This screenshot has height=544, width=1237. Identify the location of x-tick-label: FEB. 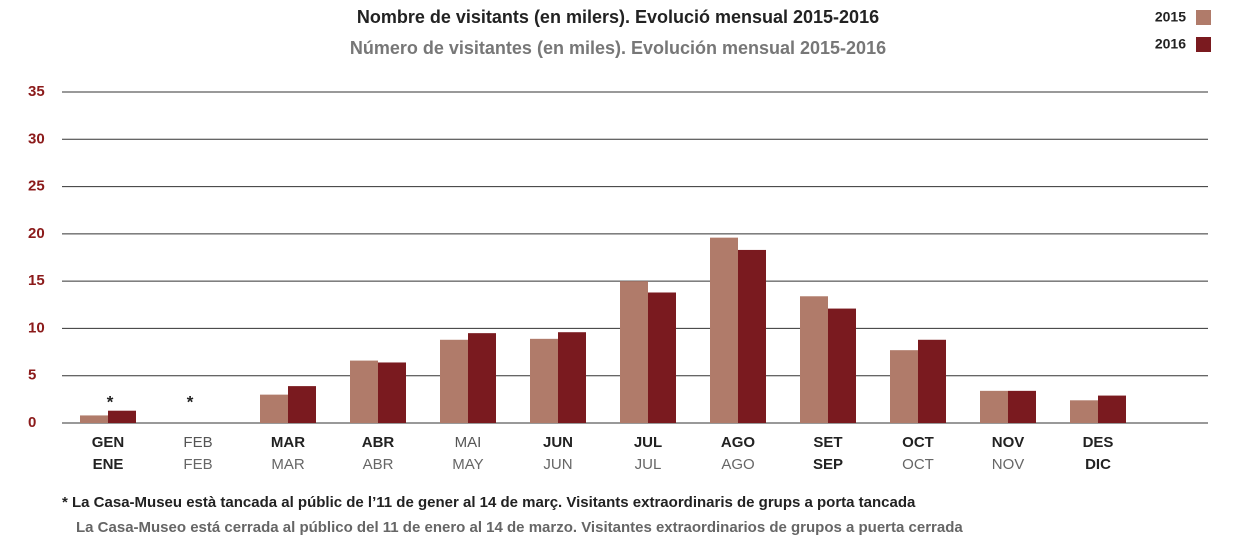
(197, 442).